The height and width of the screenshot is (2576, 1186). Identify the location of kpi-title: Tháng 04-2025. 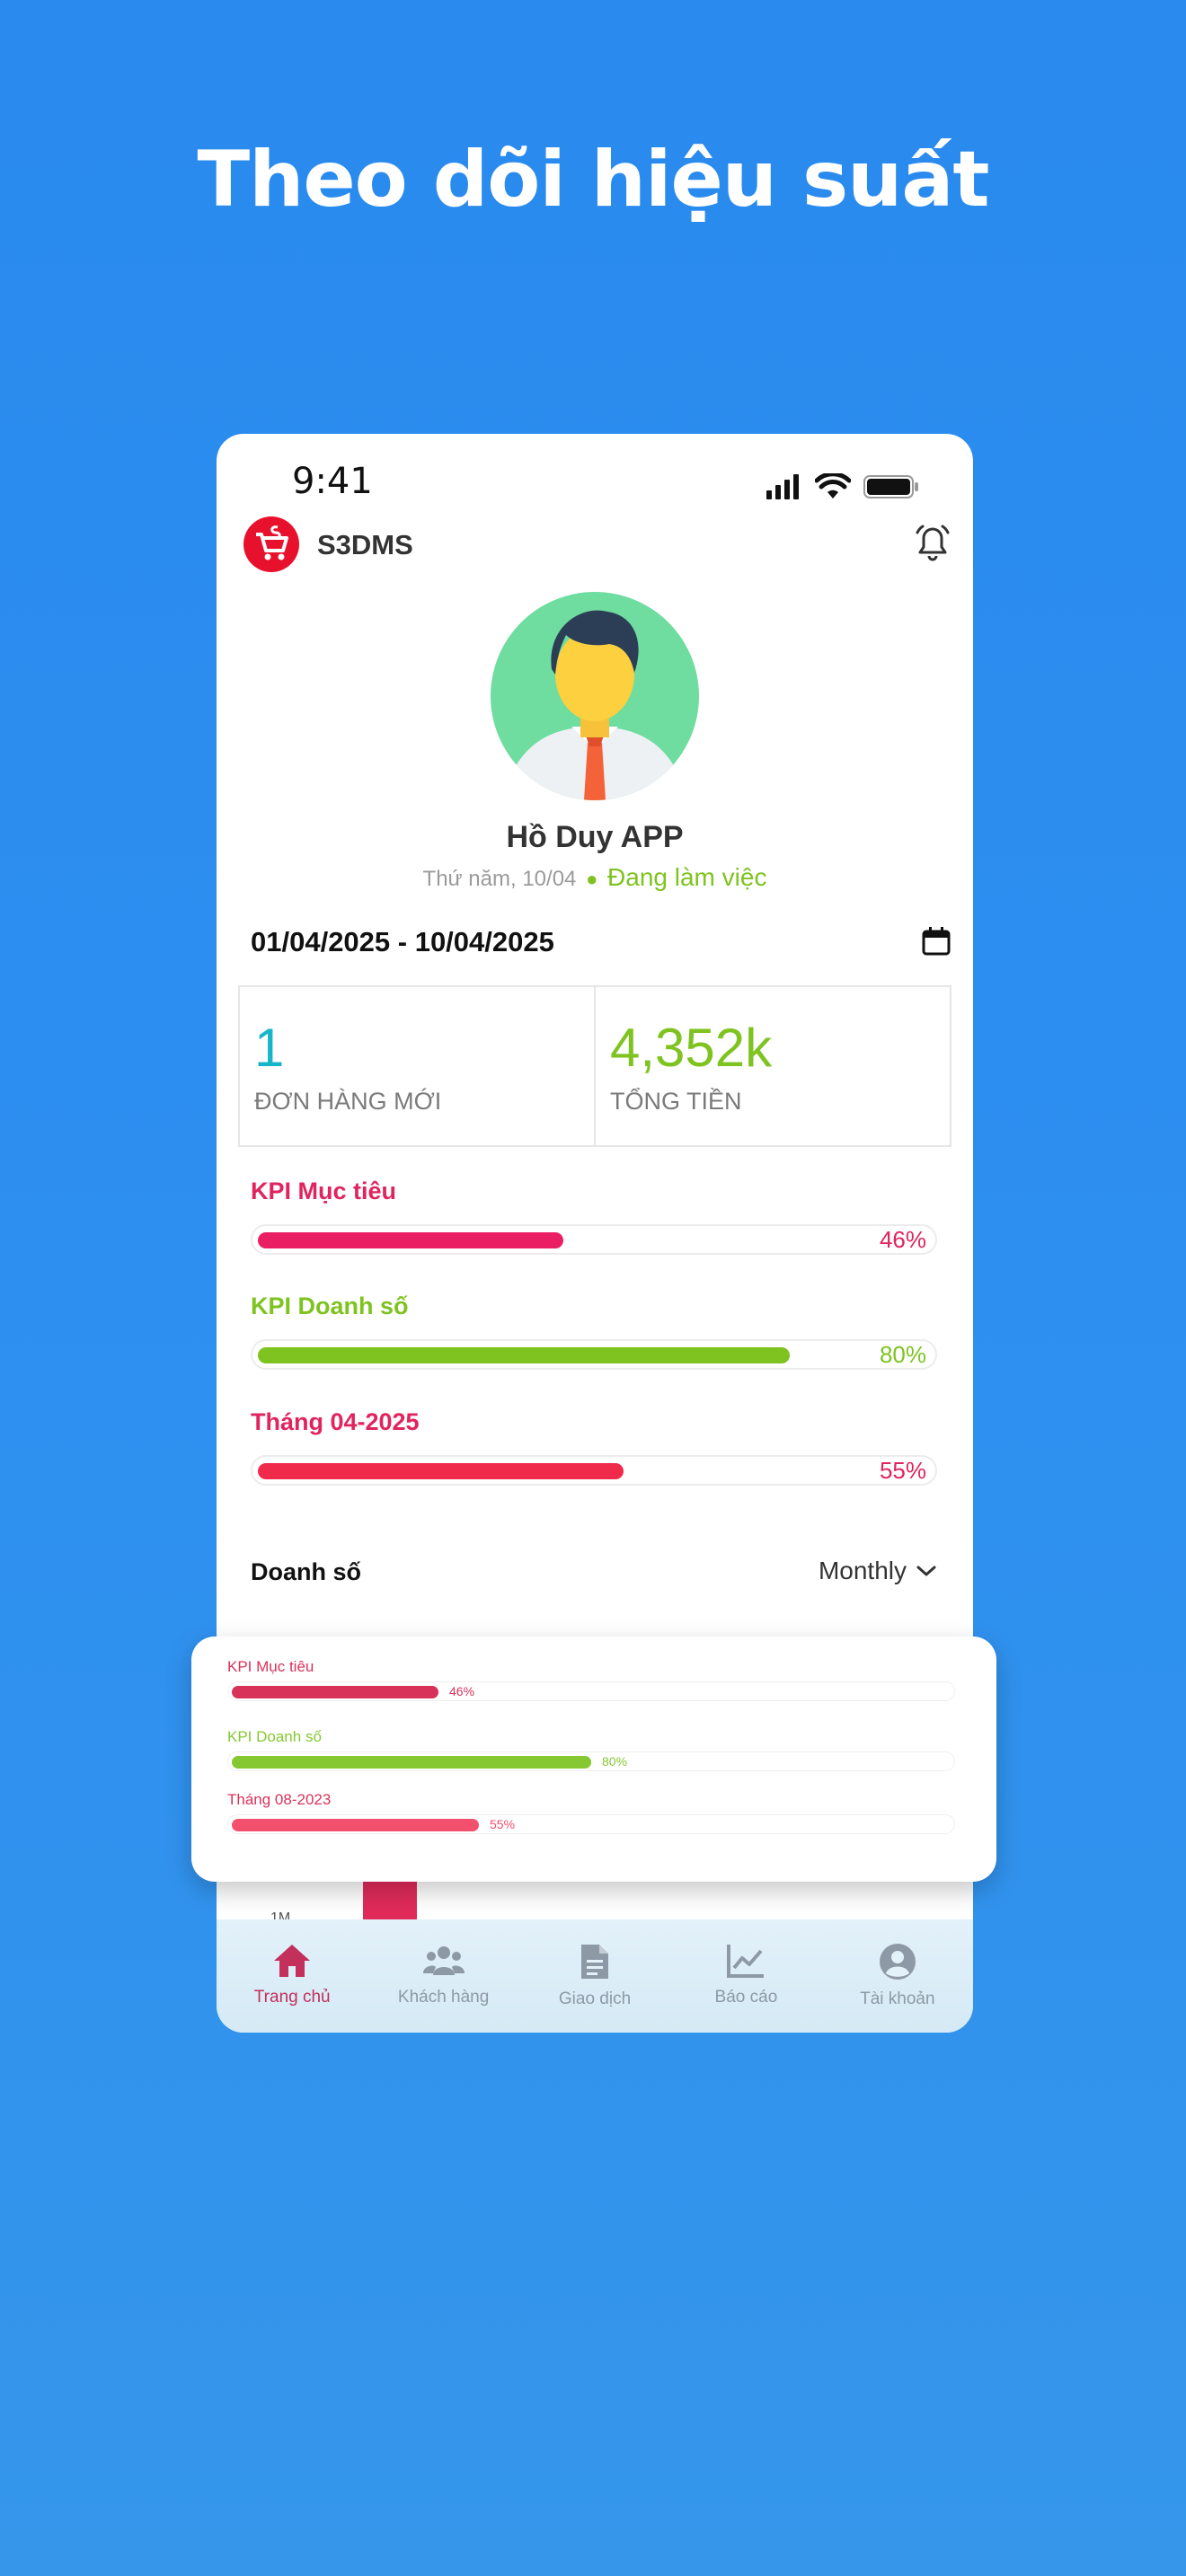
(335, 1421).